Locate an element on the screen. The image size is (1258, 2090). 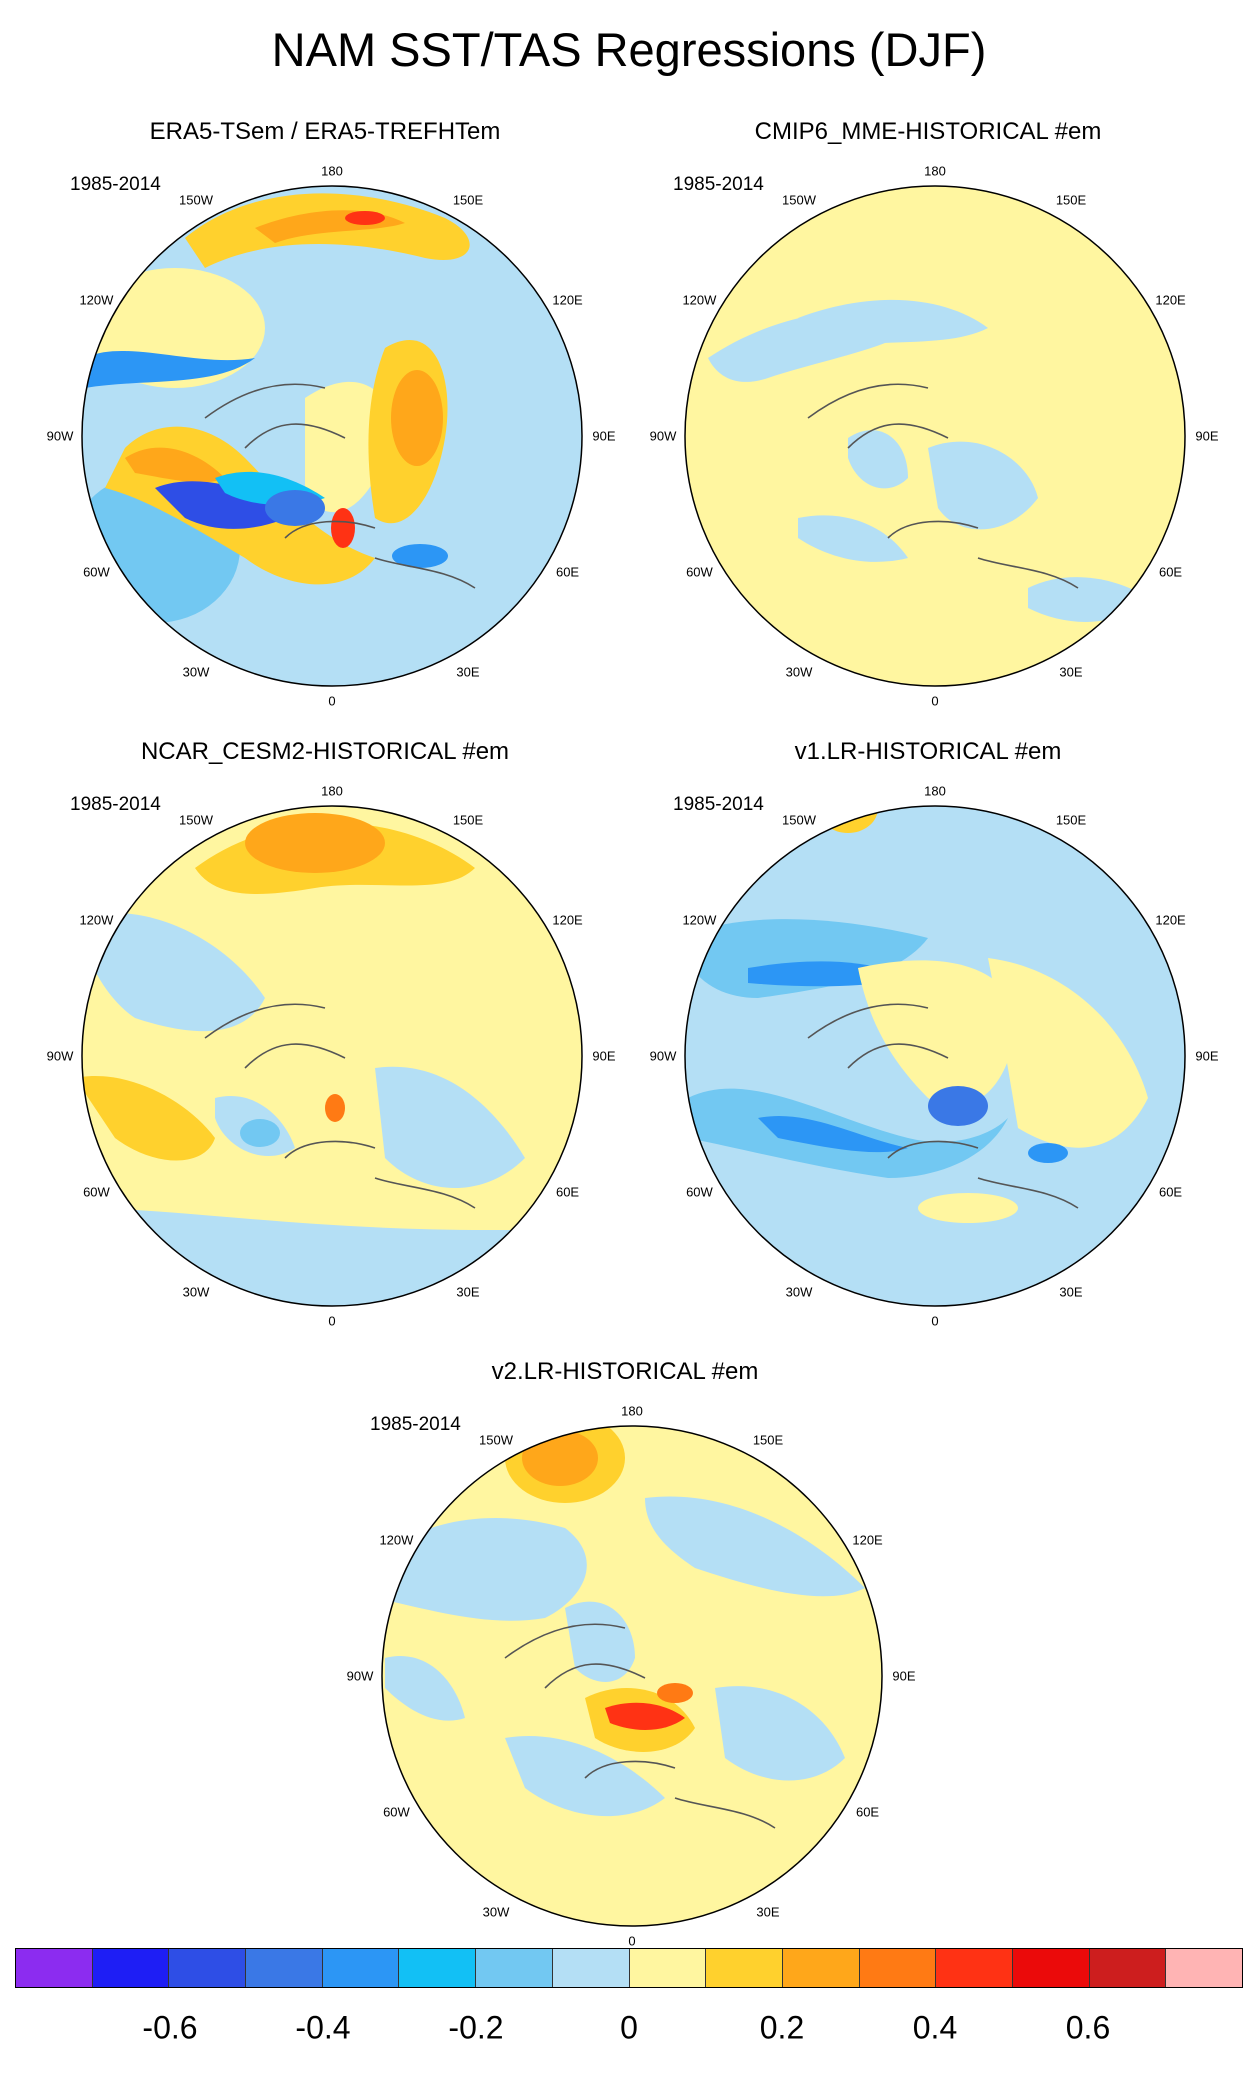
colorbar-tick-label: -0.6 is located at coordinates (170, 2027).